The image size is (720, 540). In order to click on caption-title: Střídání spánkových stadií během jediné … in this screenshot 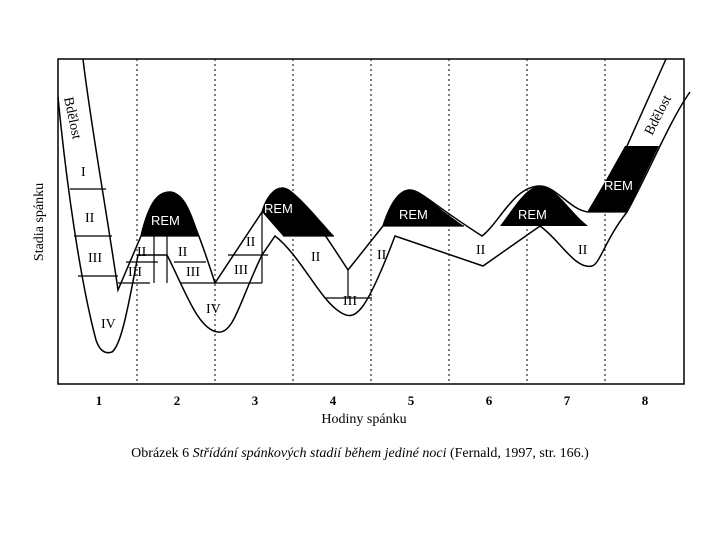, I will do `click(319, 453)`.